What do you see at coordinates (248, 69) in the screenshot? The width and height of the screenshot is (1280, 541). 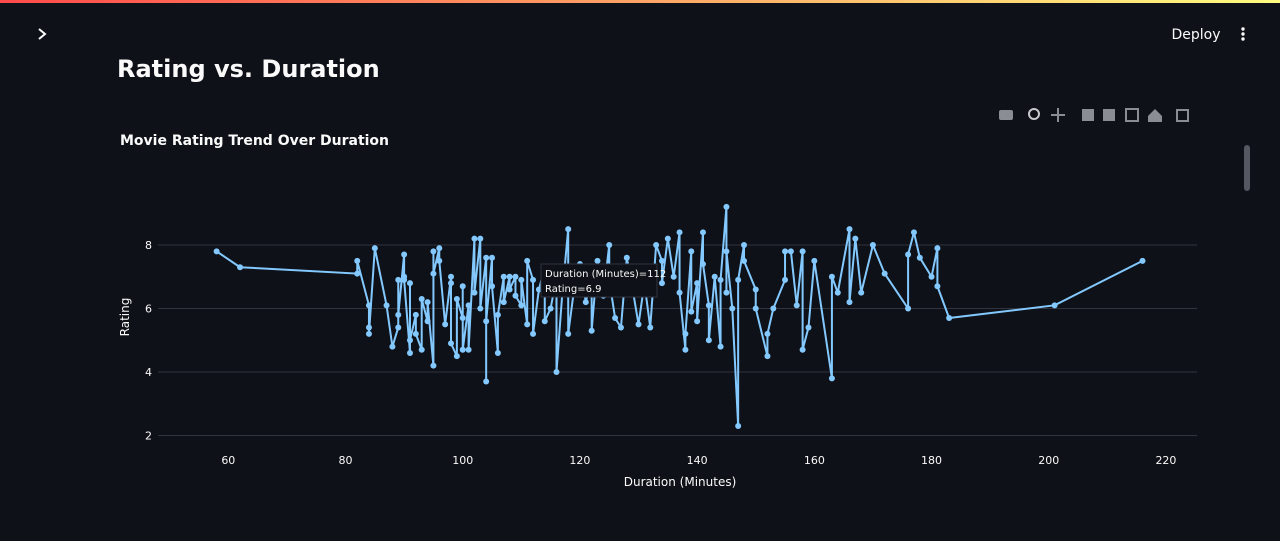 I see `page-title: Rating vs. Duration` at bounding box center [248, 69].